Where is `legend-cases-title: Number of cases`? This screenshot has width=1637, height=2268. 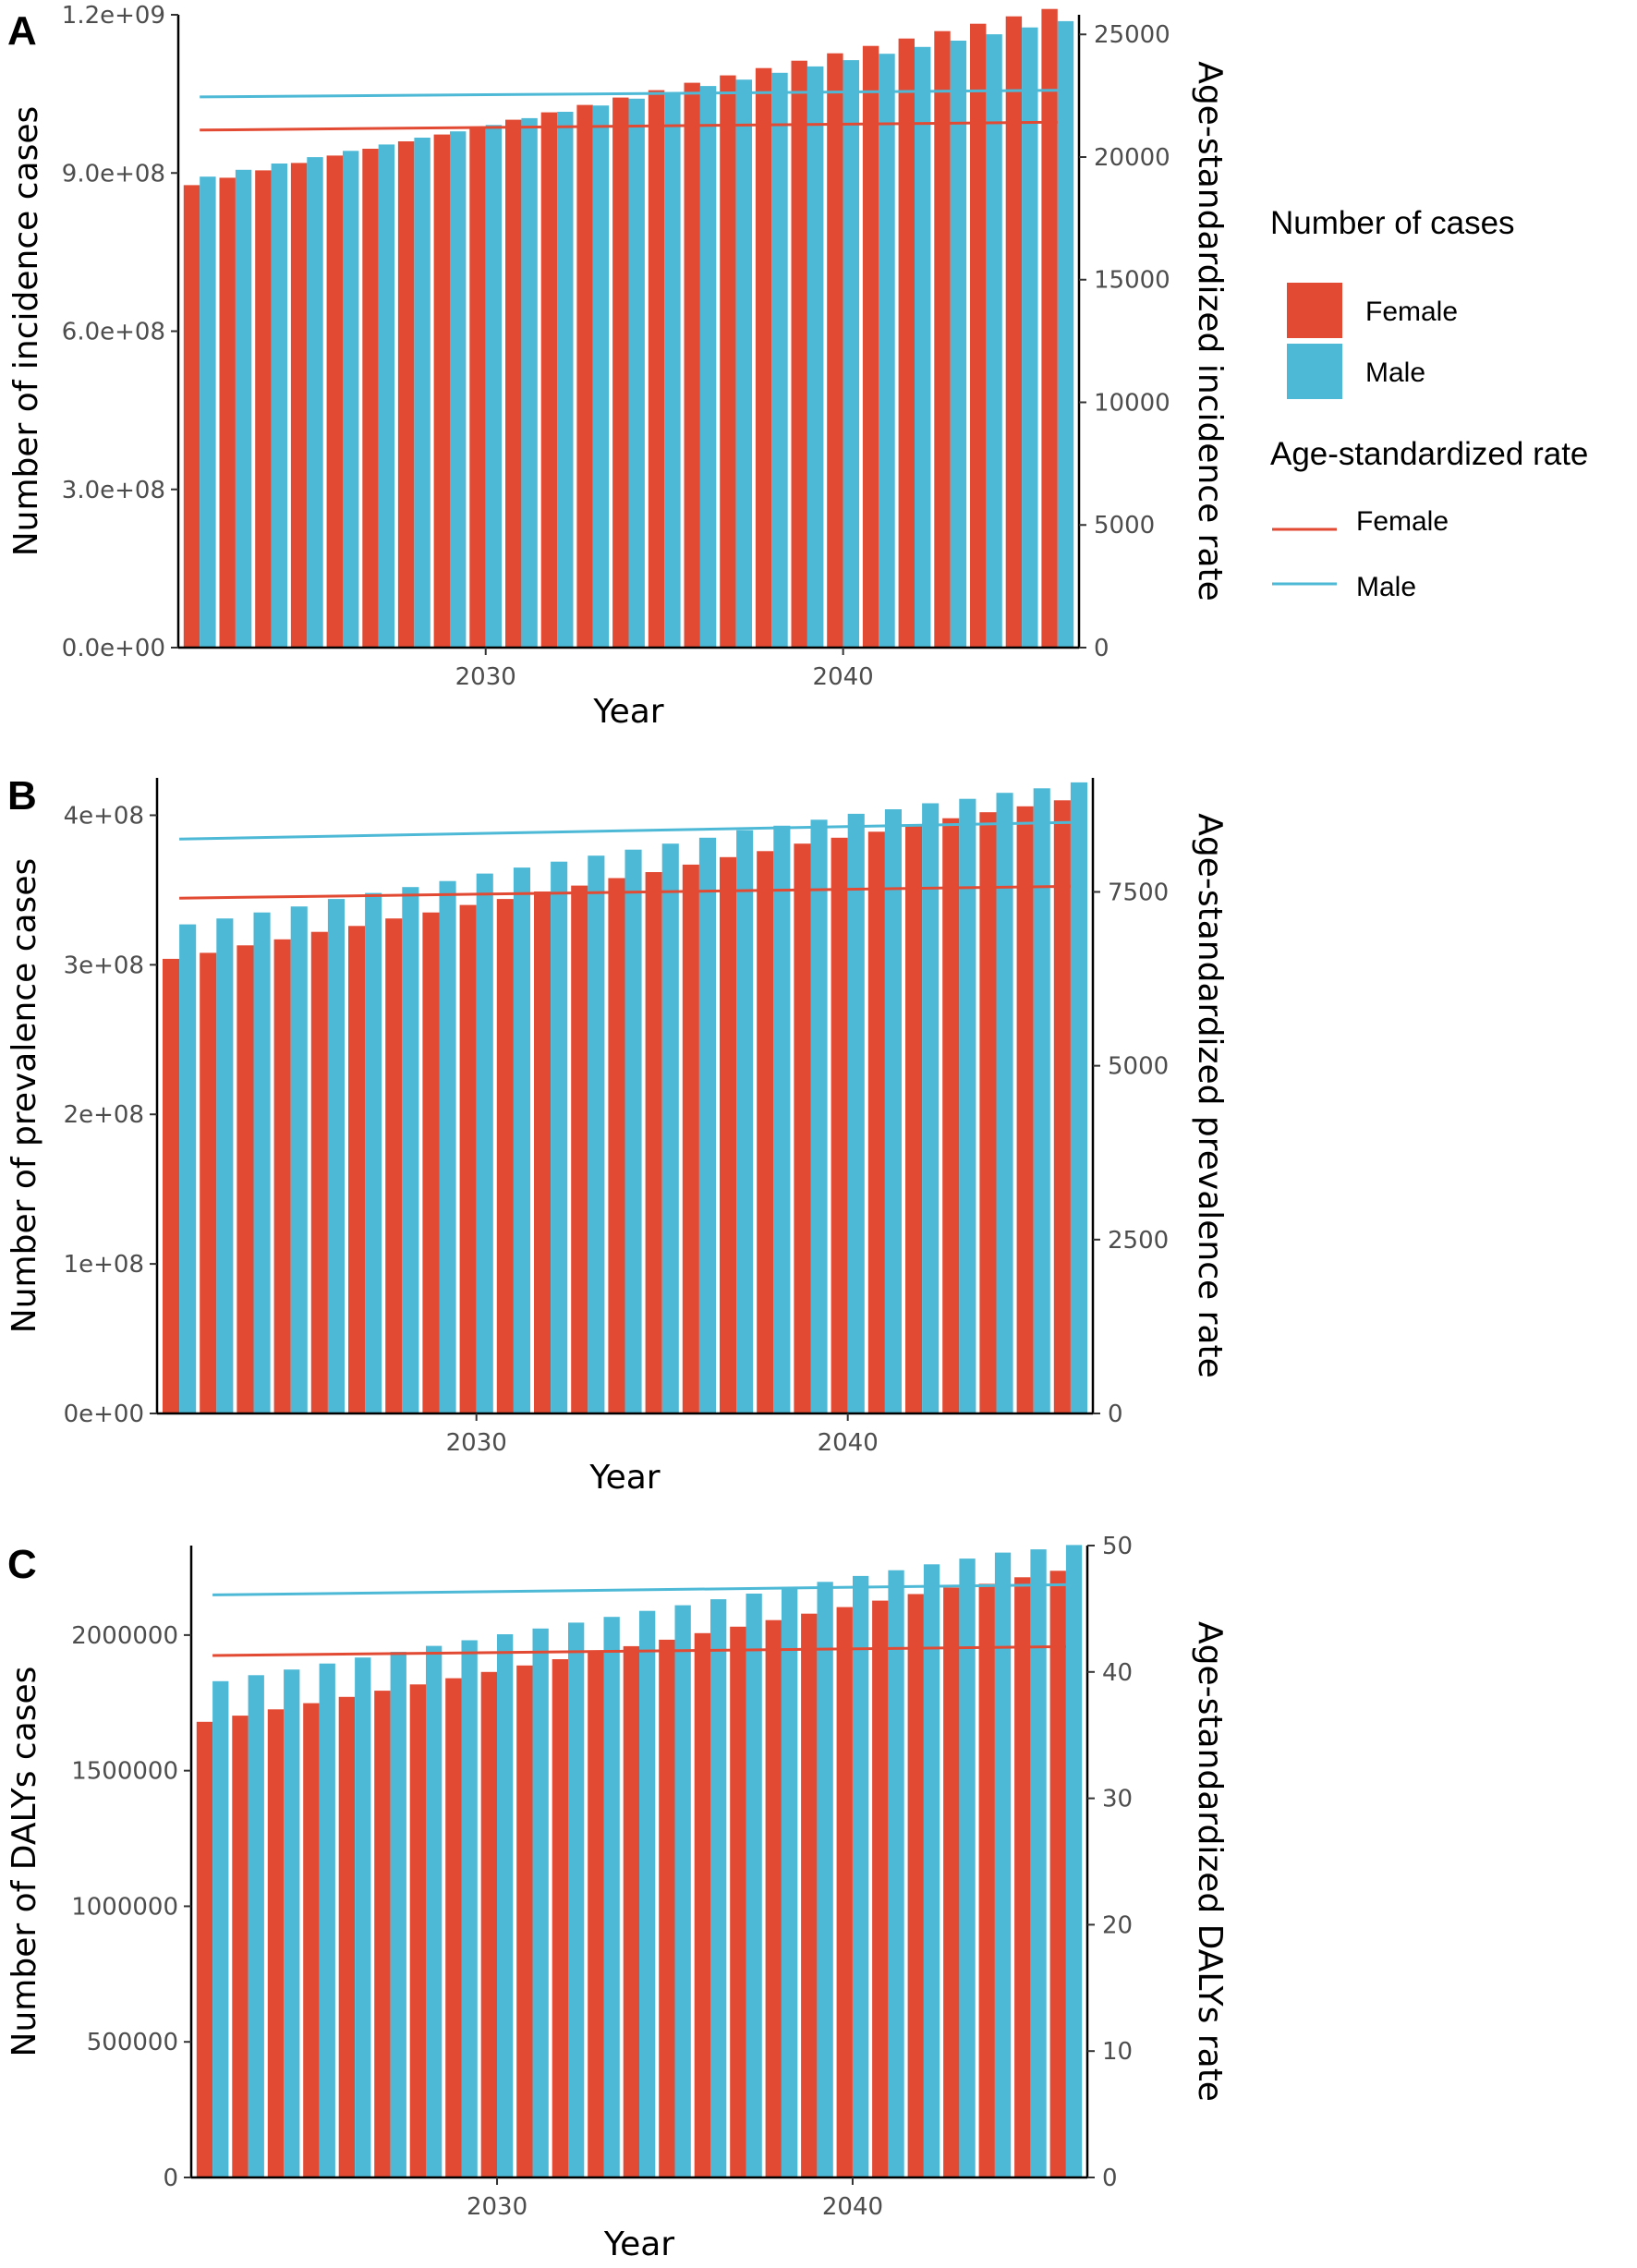
legend-cases-title: Number of cases is located at coordinates (1392, 223).